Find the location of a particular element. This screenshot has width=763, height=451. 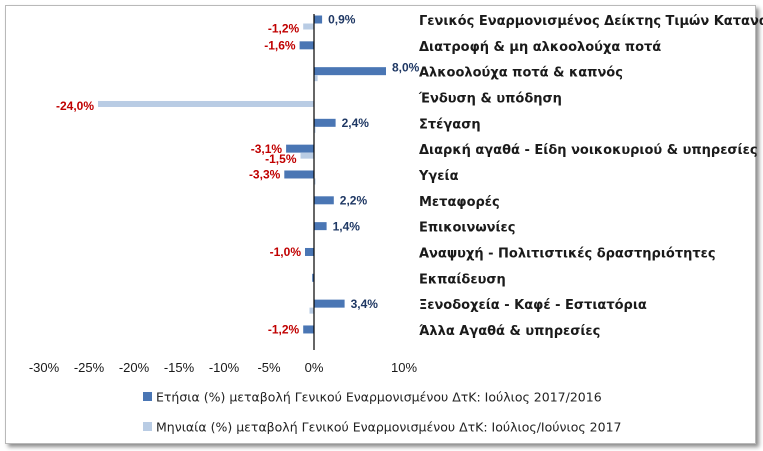

category-label: Μεταφορές is located at coordinates (459, 202).